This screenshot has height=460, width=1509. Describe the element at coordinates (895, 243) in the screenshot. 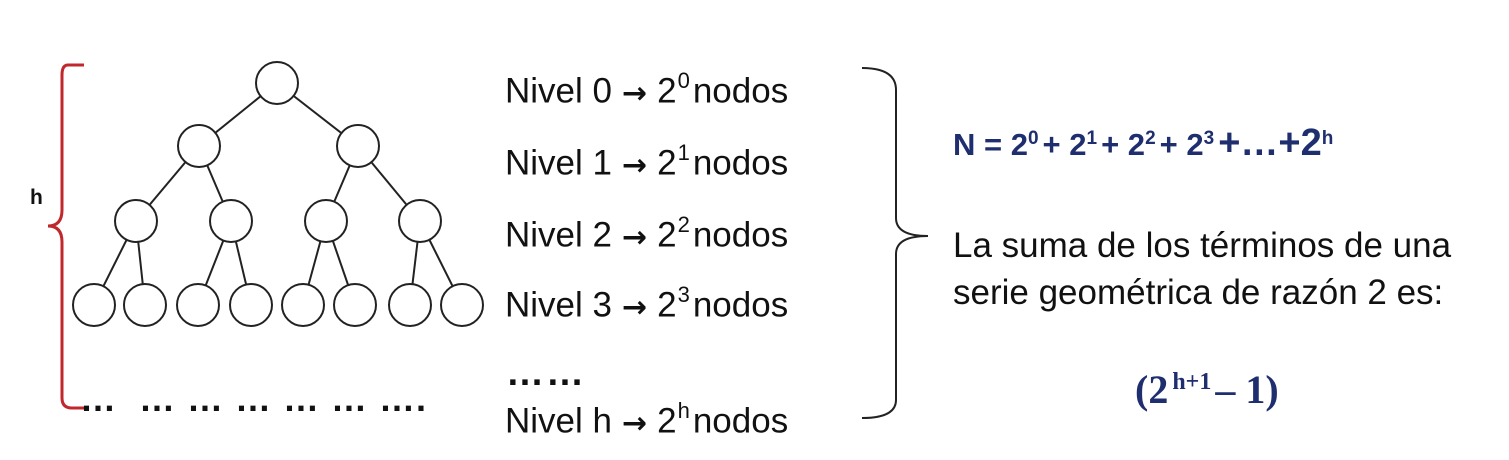

I see `levels-bracket` at that location.